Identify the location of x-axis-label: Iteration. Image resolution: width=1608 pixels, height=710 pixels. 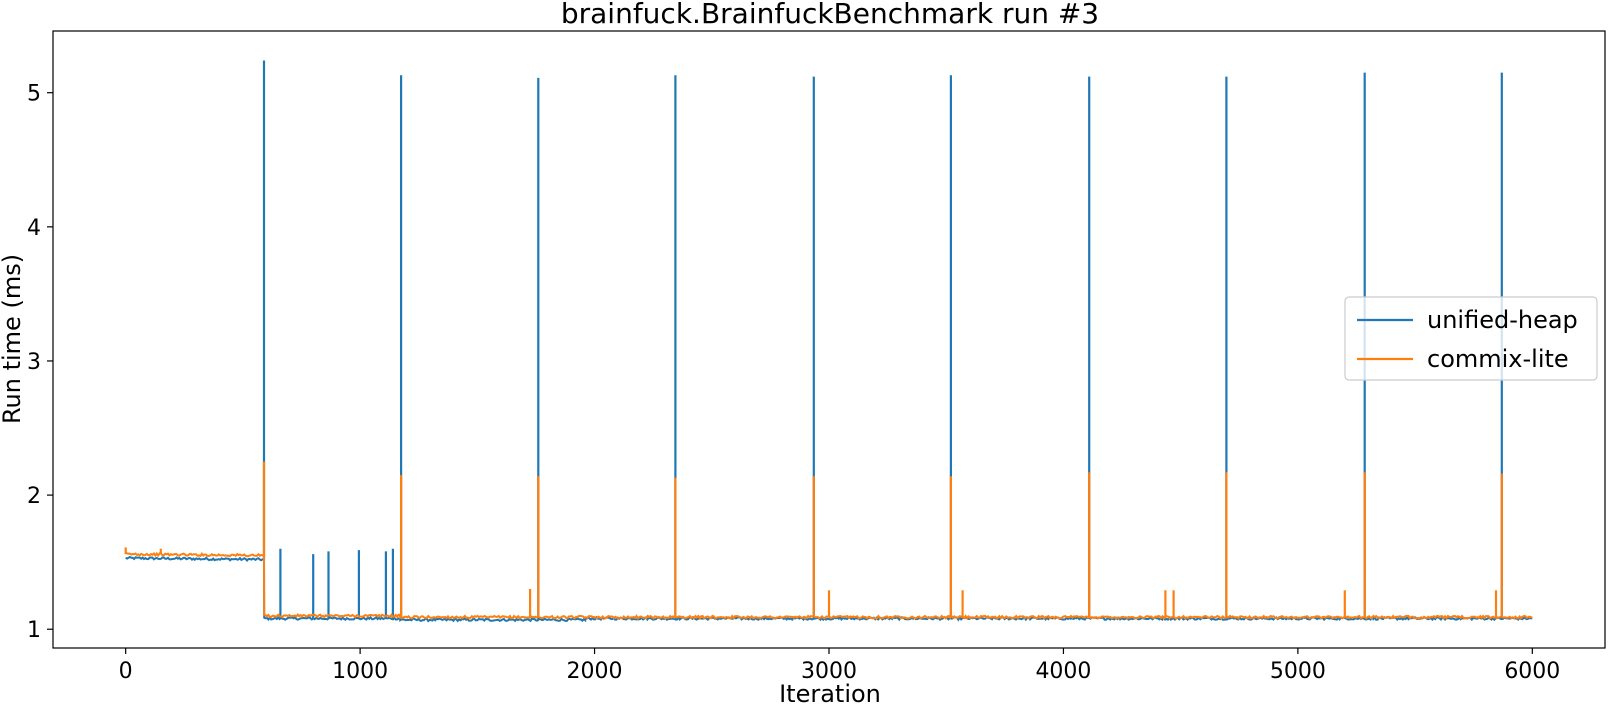
(830, 694).